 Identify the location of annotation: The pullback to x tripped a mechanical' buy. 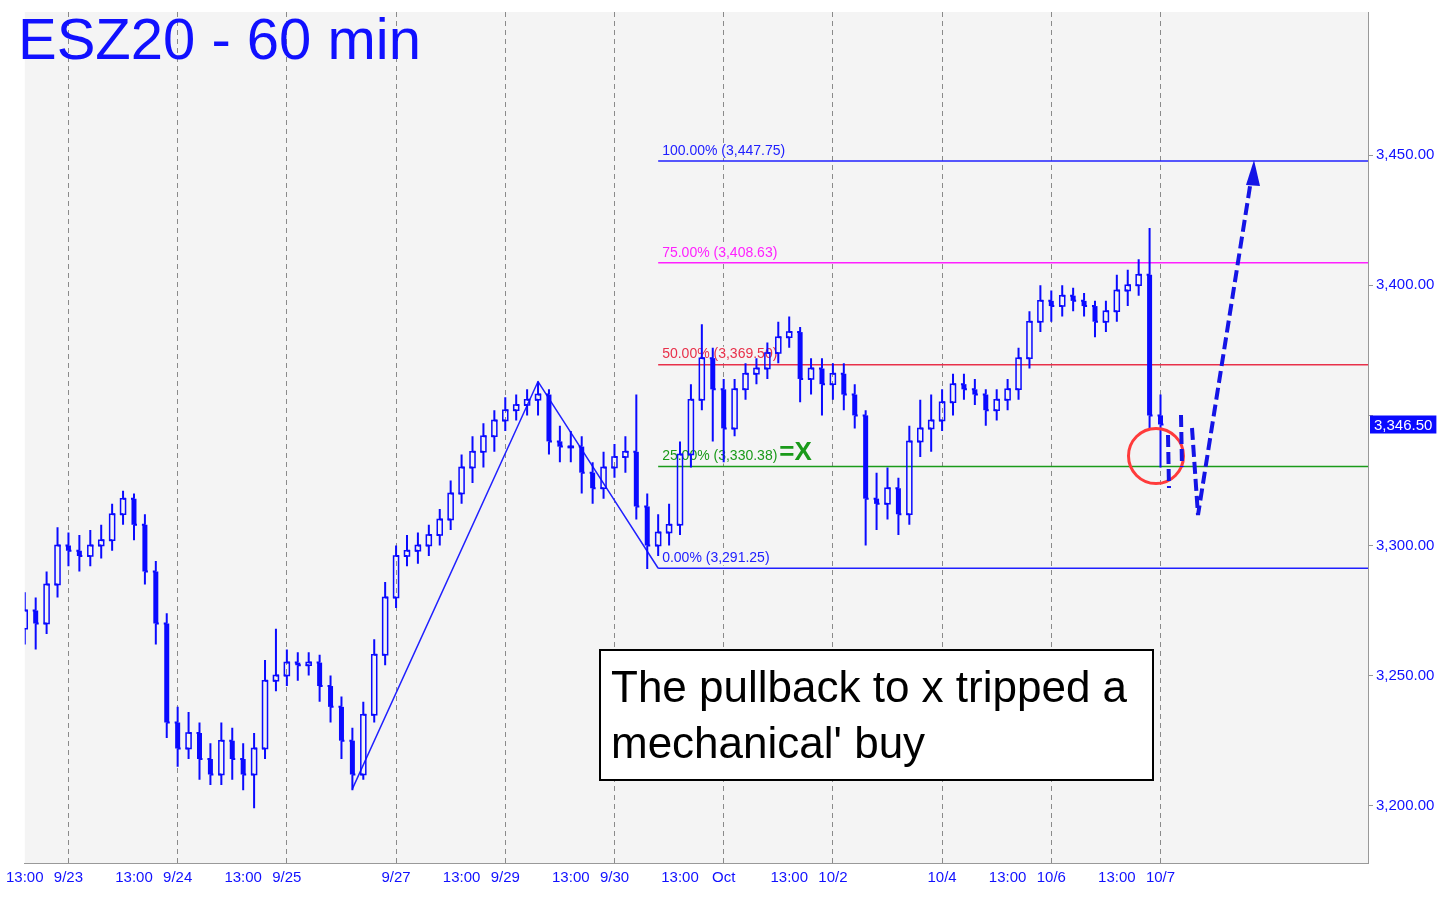
(876, 715).